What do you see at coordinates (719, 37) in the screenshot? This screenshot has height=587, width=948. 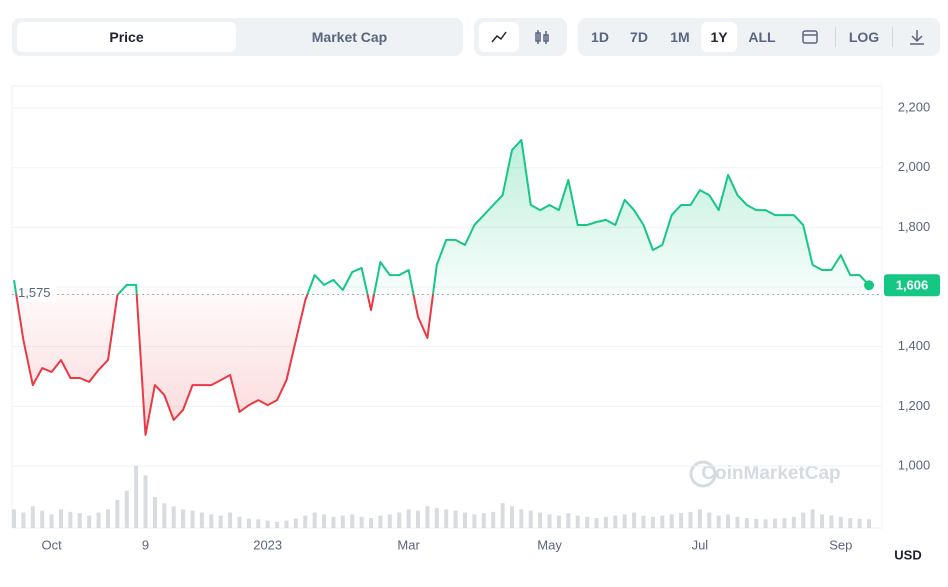 I see `range-button: 1Y` at bounding box center [719, 37].